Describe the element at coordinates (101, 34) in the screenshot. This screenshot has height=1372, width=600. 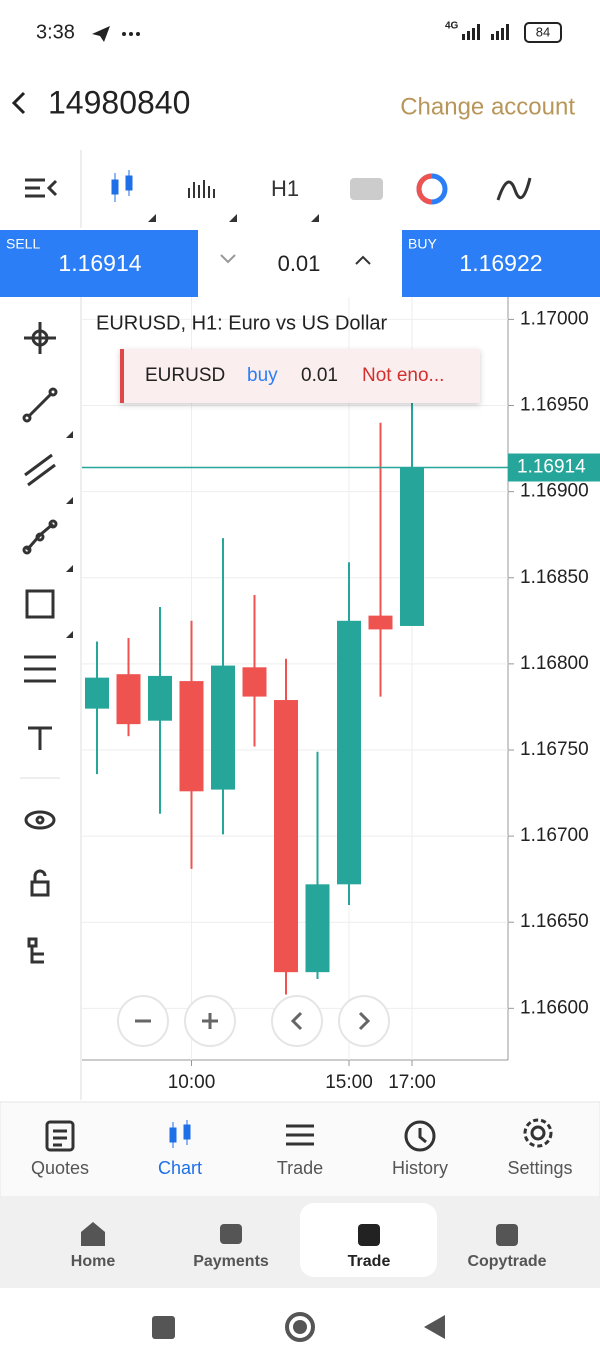
I see `telegram-icon` at that location.